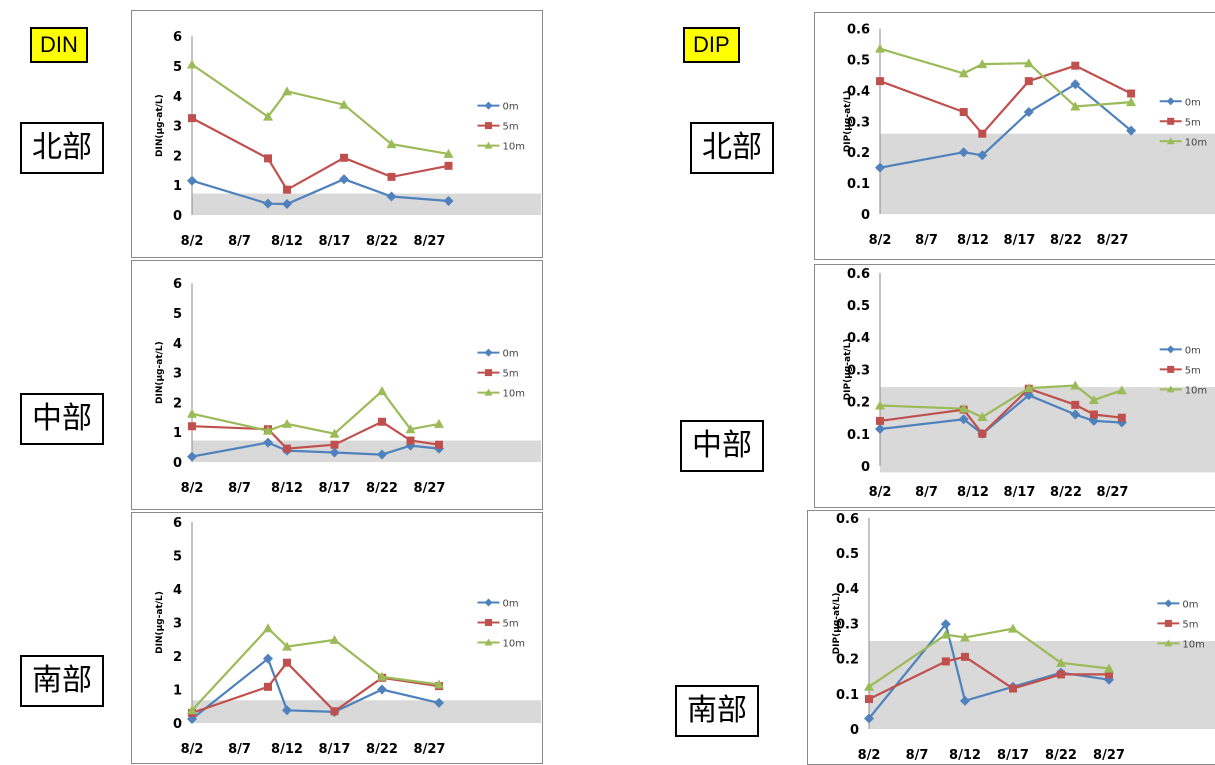 The width and height of the screenshot is (1215, 765). I want to click on region-label-central-din: 中部, so click(62, 419).